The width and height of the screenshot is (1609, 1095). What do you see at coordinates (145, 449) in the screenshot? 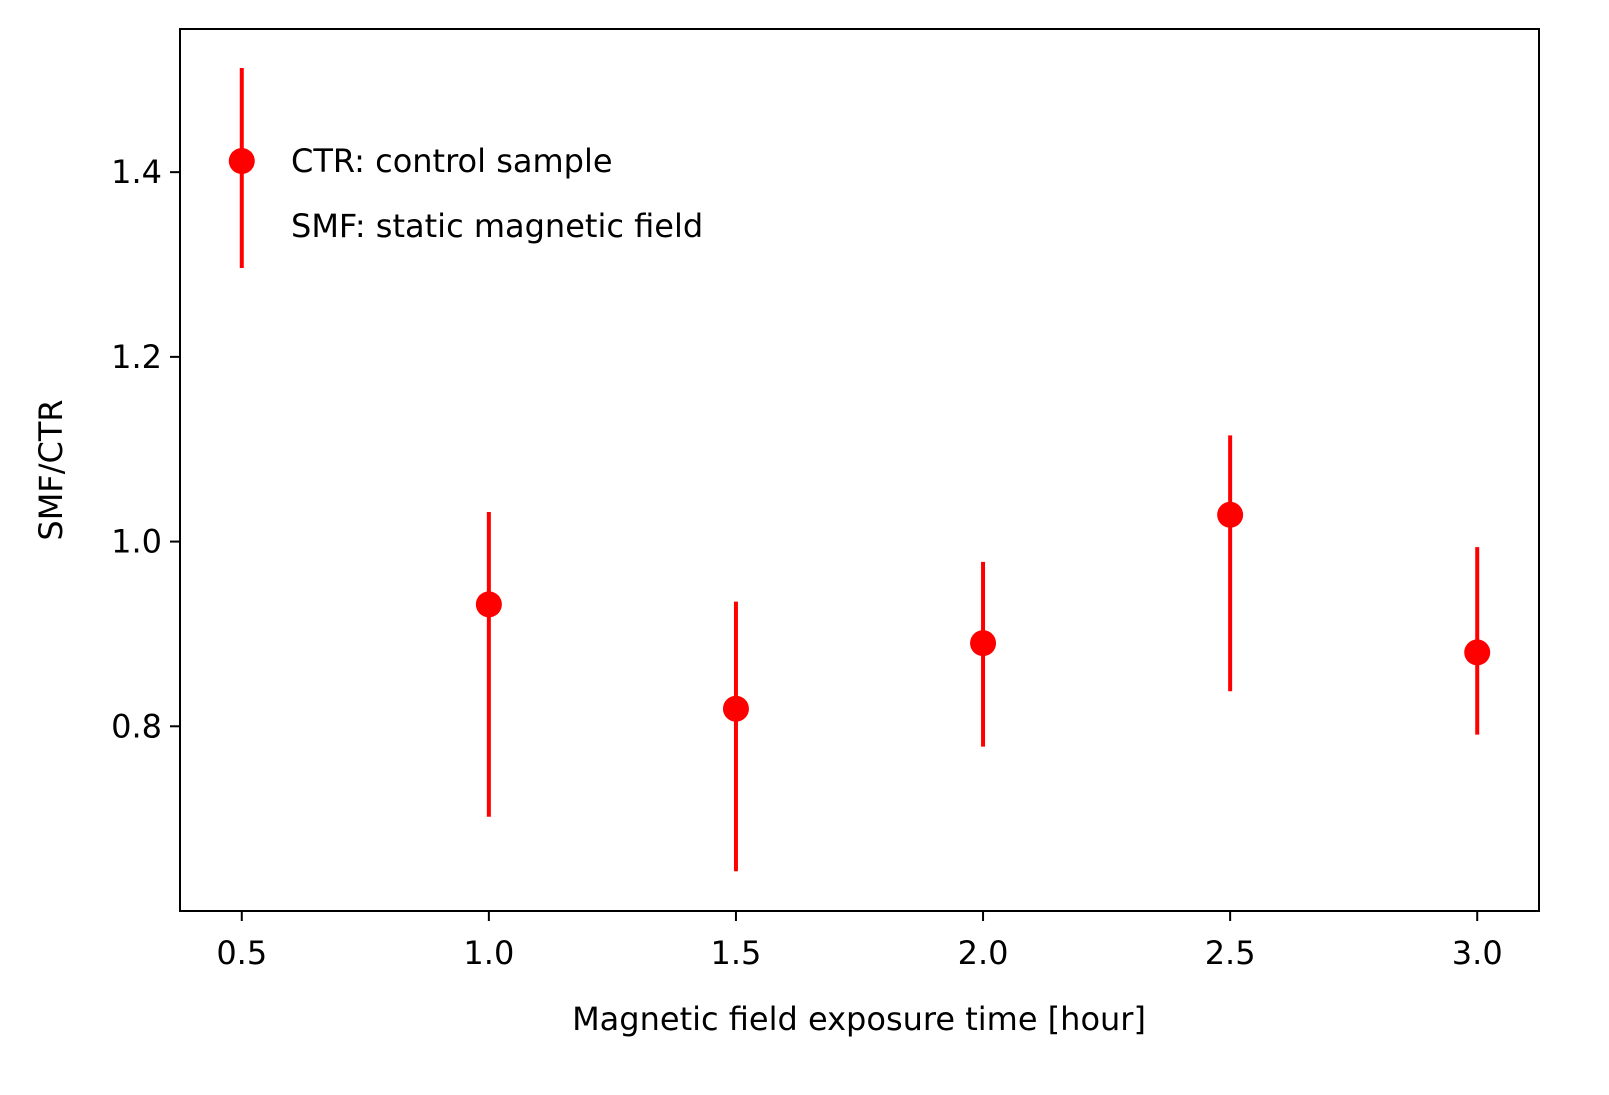
I see `y-axis-ticks: 0.8 1.0 1.2 1.4` at bounding box center [145, 449].